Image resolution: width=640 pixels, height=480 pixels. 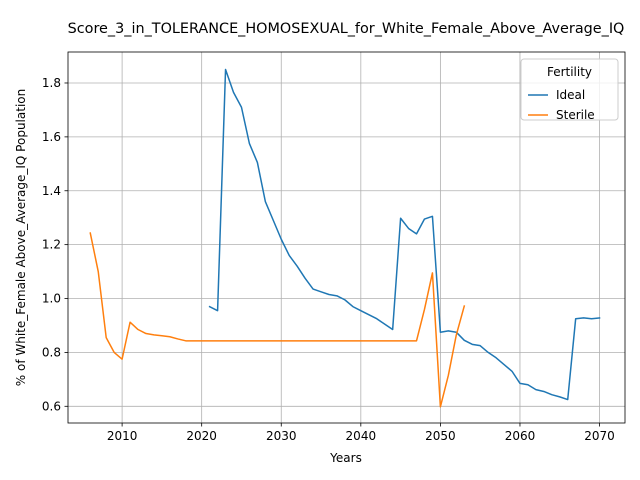 What do you see at coordinates (520, 436) in the screenshot?
I see `x-tick-label: 2060` at bounding box center [520, 436].